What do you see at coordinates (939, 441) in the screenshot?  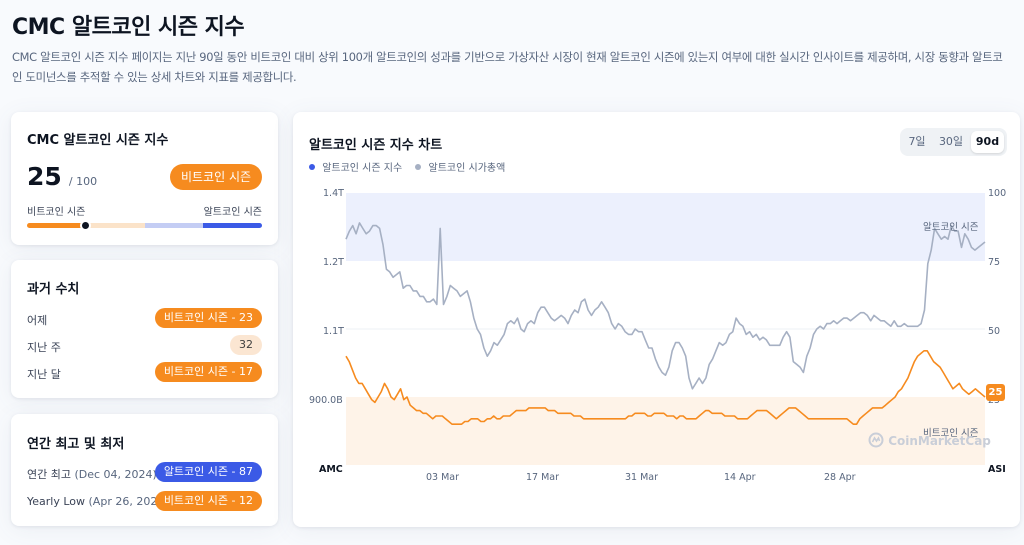 I see `watermark-text: CoinMarketCap` at bounding box center [939, 441].